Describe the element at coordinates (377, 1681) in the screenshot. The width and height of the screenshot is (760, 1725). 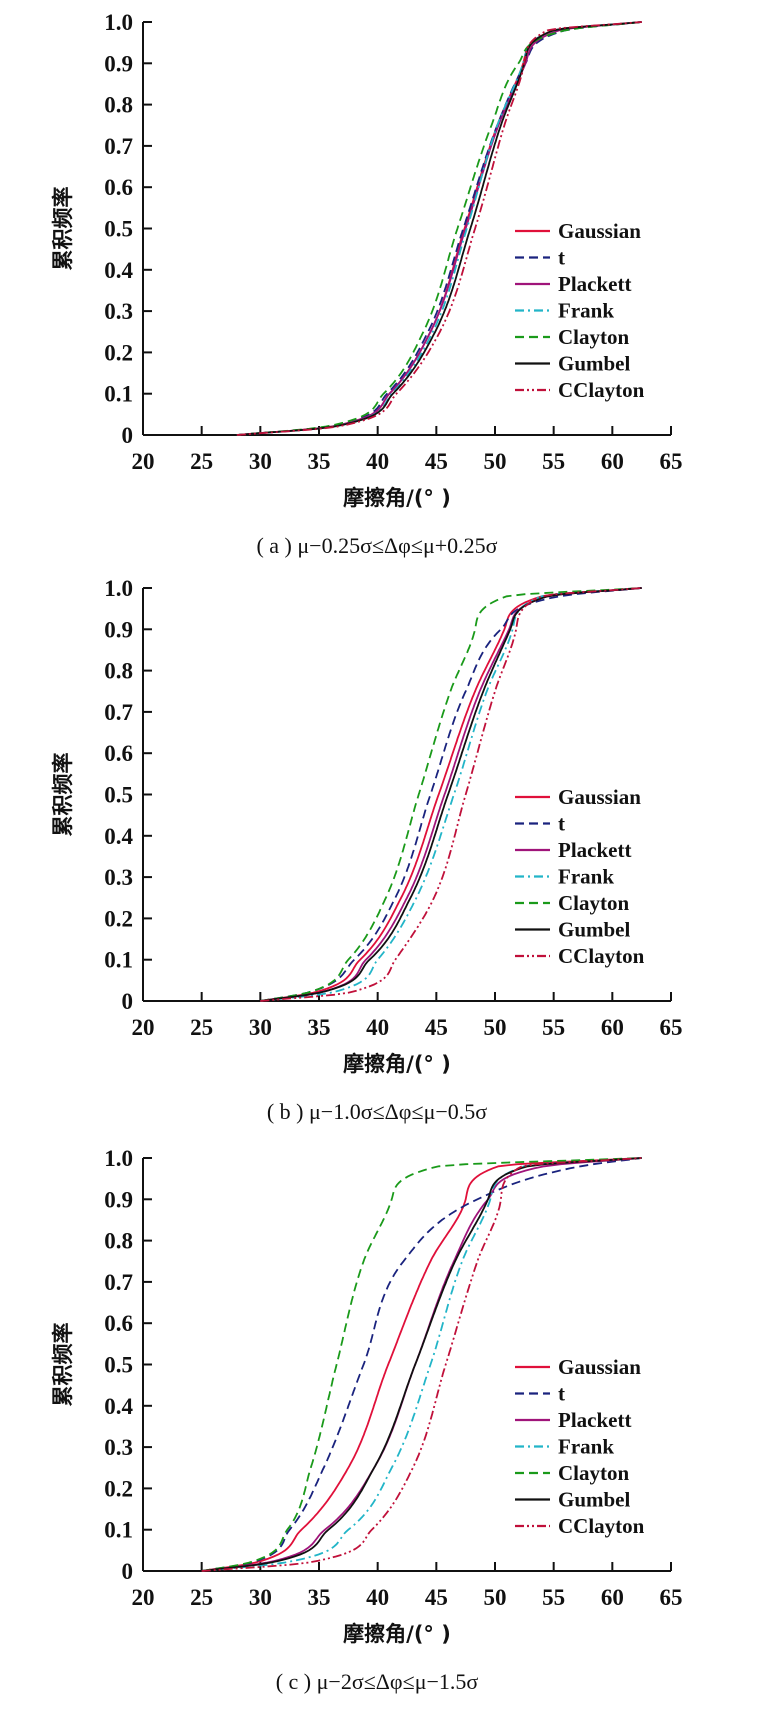
I see `chart-caption: ( c ) μ−2σ≤Δφ≤μ−1.5σ` at that location.